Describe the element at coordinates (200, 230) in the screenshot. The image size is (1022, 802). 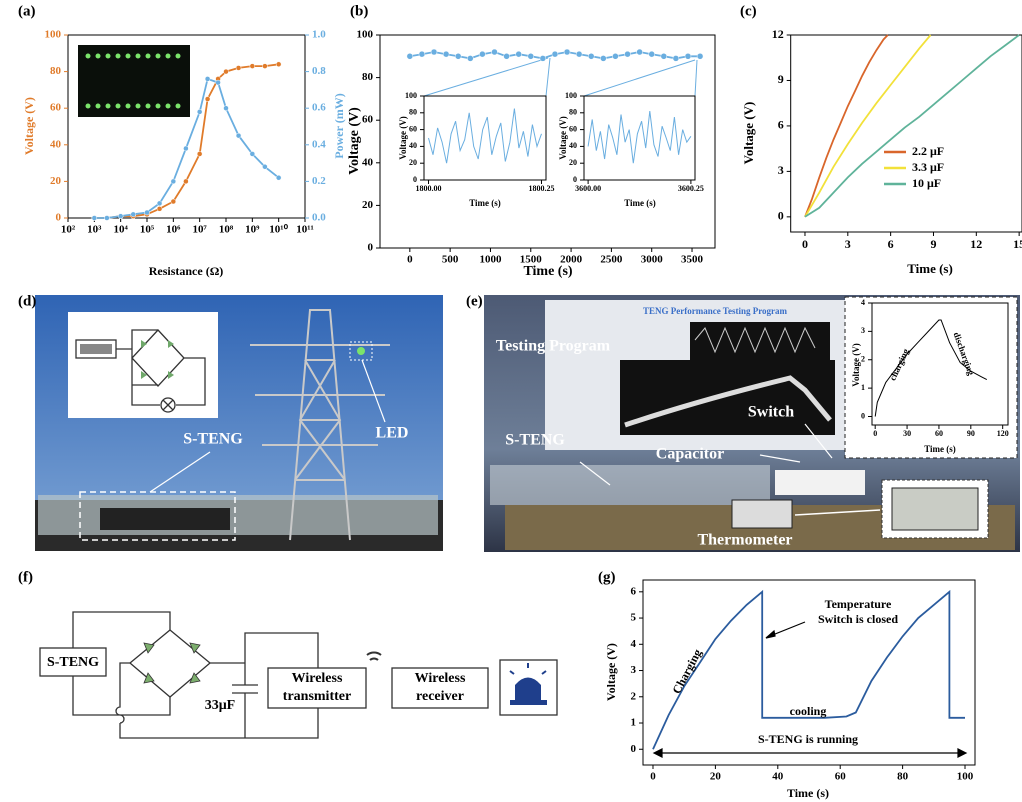
I see `x-tick-label: 10⁷` at that location.